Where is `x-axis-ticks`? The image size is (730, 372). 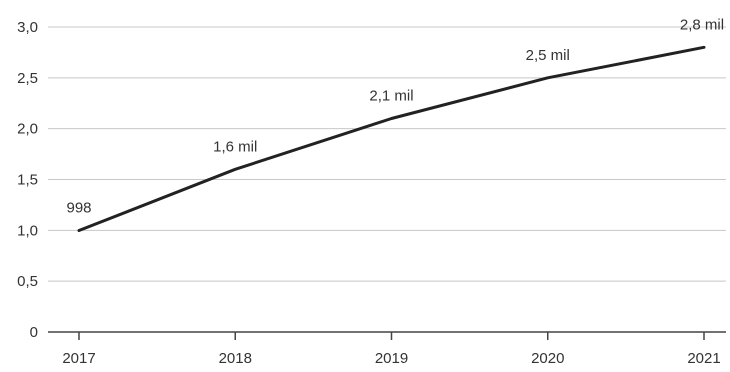 x-axis-ticks is located at coordinates (391, 336).